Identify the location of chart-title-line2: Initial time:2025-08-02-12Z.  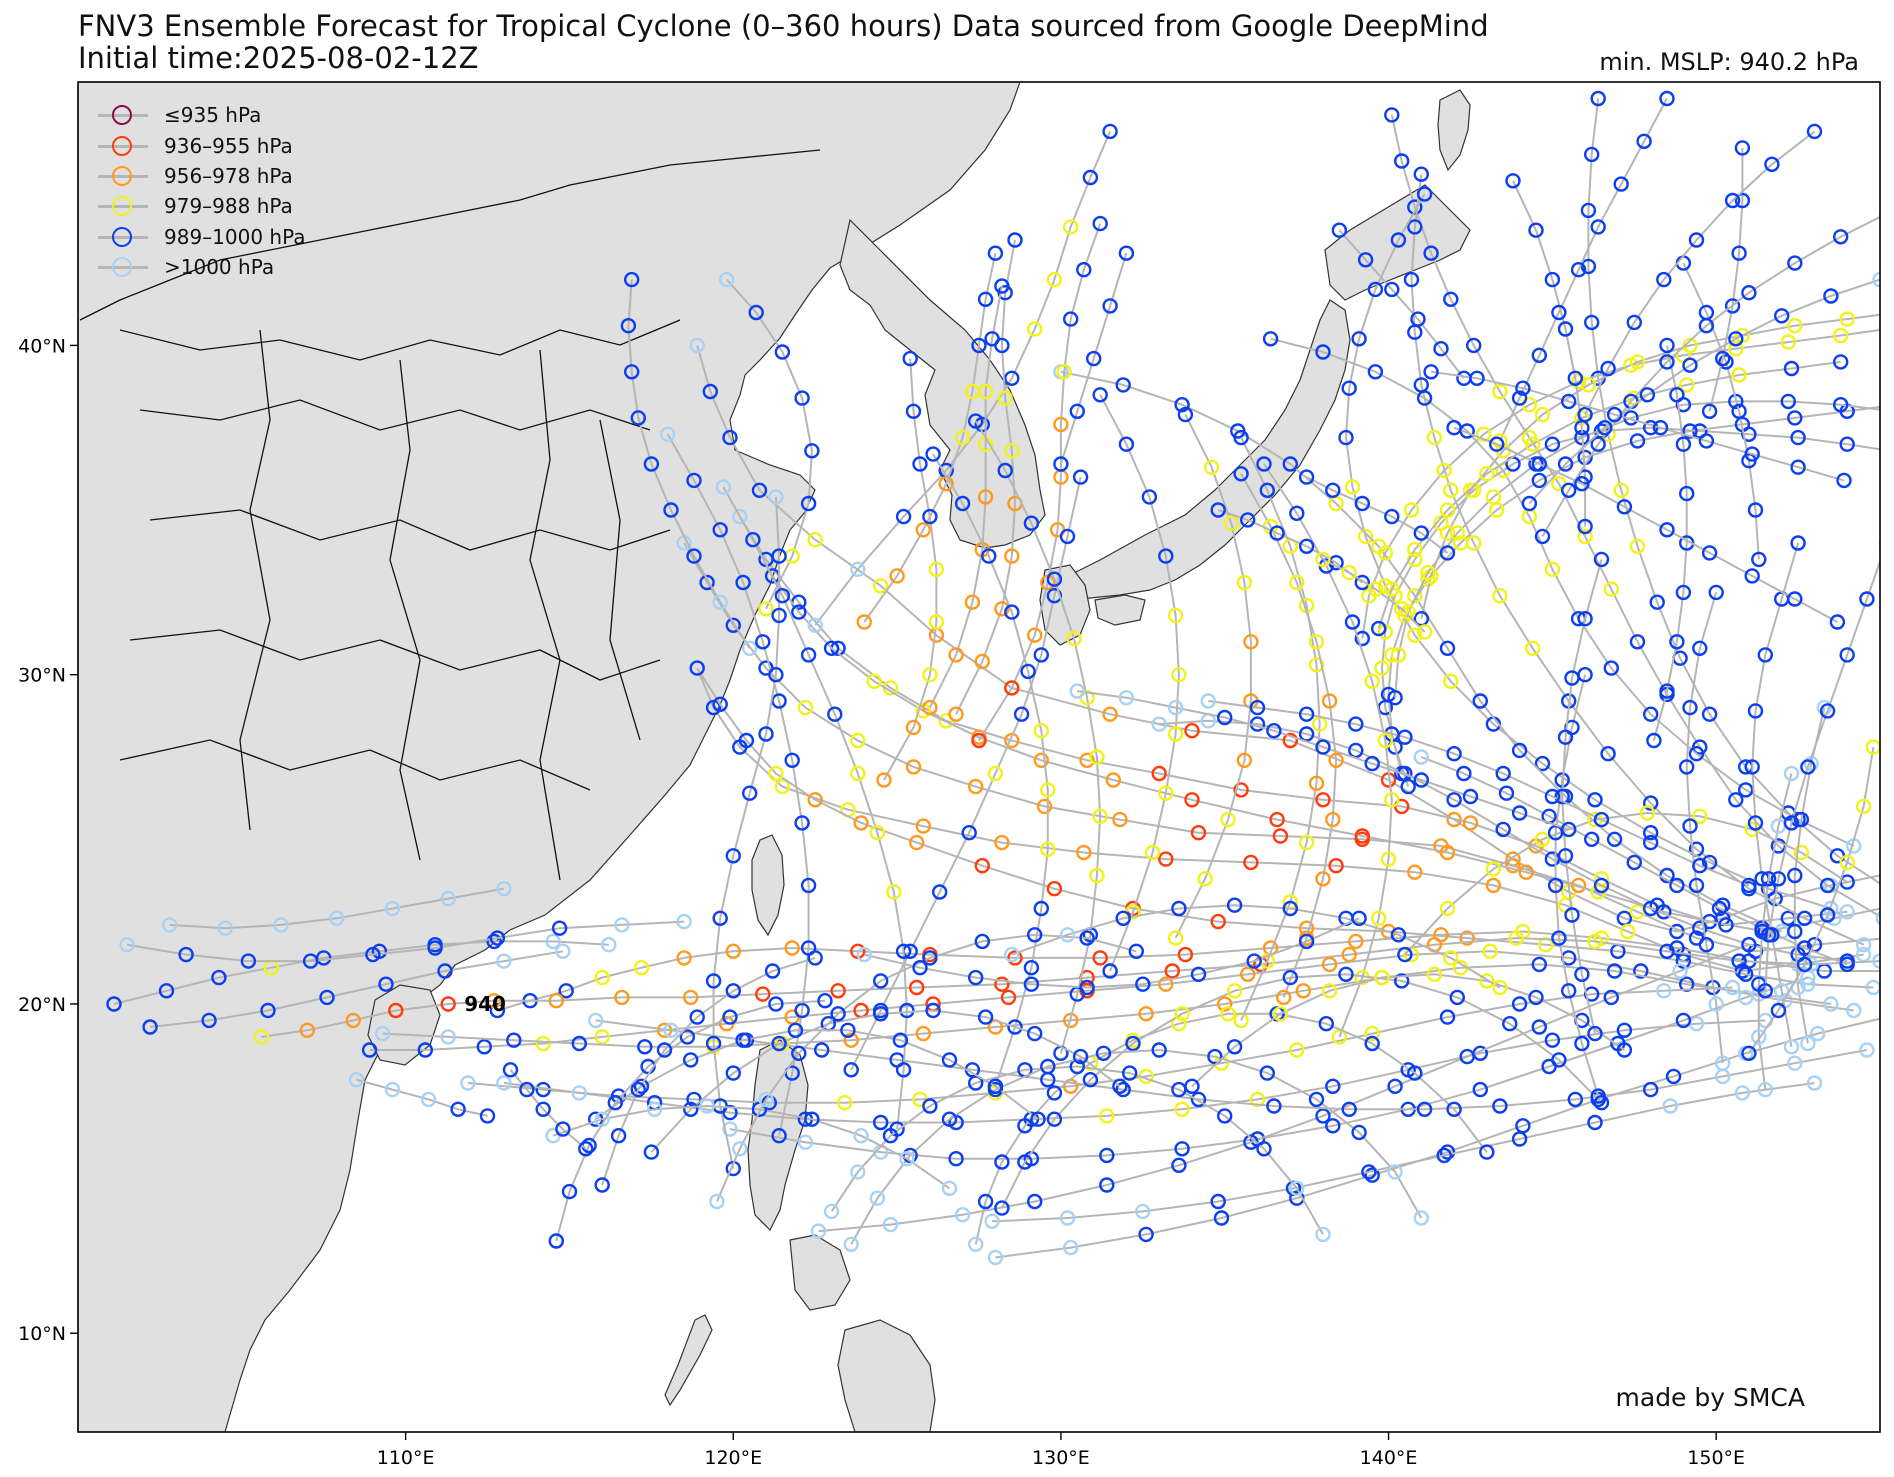
(278, 58).